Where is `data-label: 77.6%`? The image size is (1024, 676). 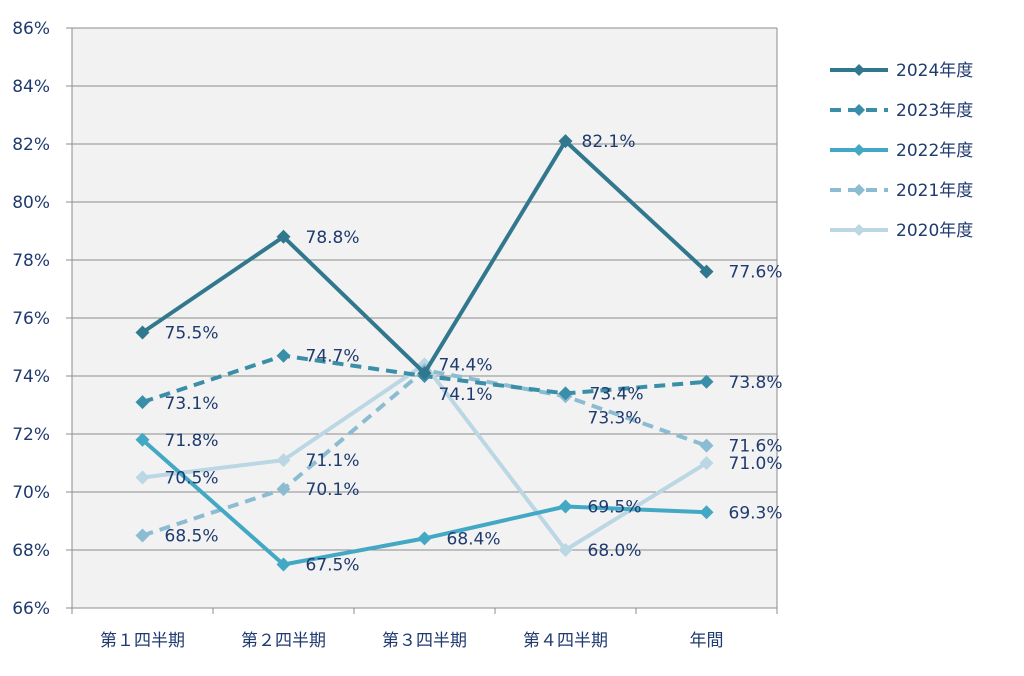
data-label: 77.6% is located at coordinates (756, 273).